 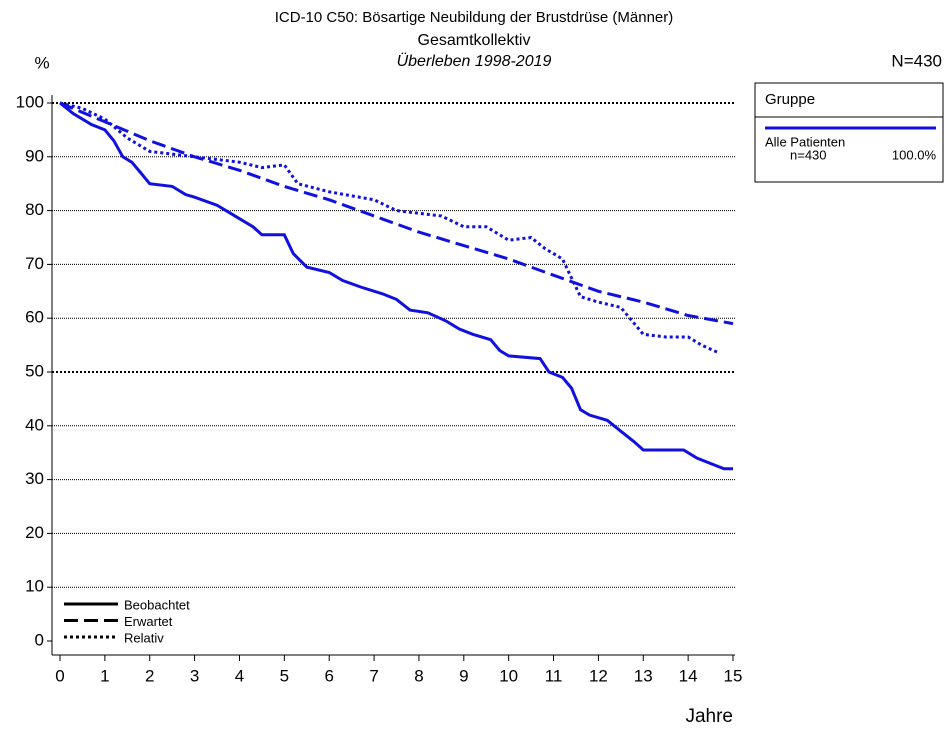 I want to click on legend-box, so click(x=849, y=132).